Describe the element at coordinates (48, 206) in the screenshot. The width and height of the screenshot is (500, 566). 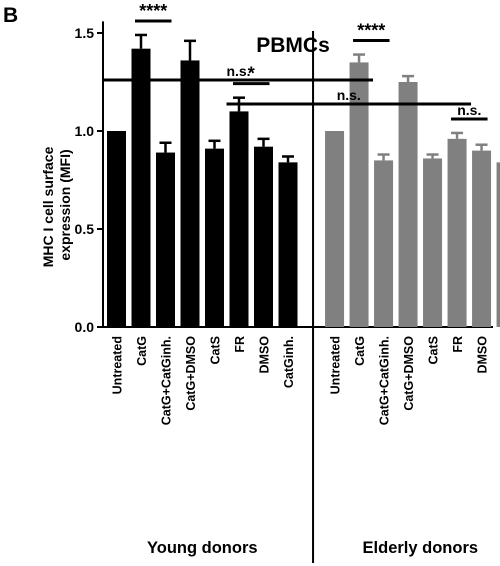
I see `y-axis-label-line-1: MHC I cell surface` at that location.